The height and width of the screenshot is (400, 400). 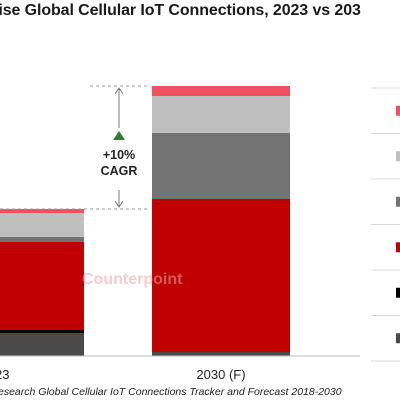 What do you see at coordinates (119, 204) in the screenshot?
I see `cagr-arrowhead-down` at bounding box center [119, 204].